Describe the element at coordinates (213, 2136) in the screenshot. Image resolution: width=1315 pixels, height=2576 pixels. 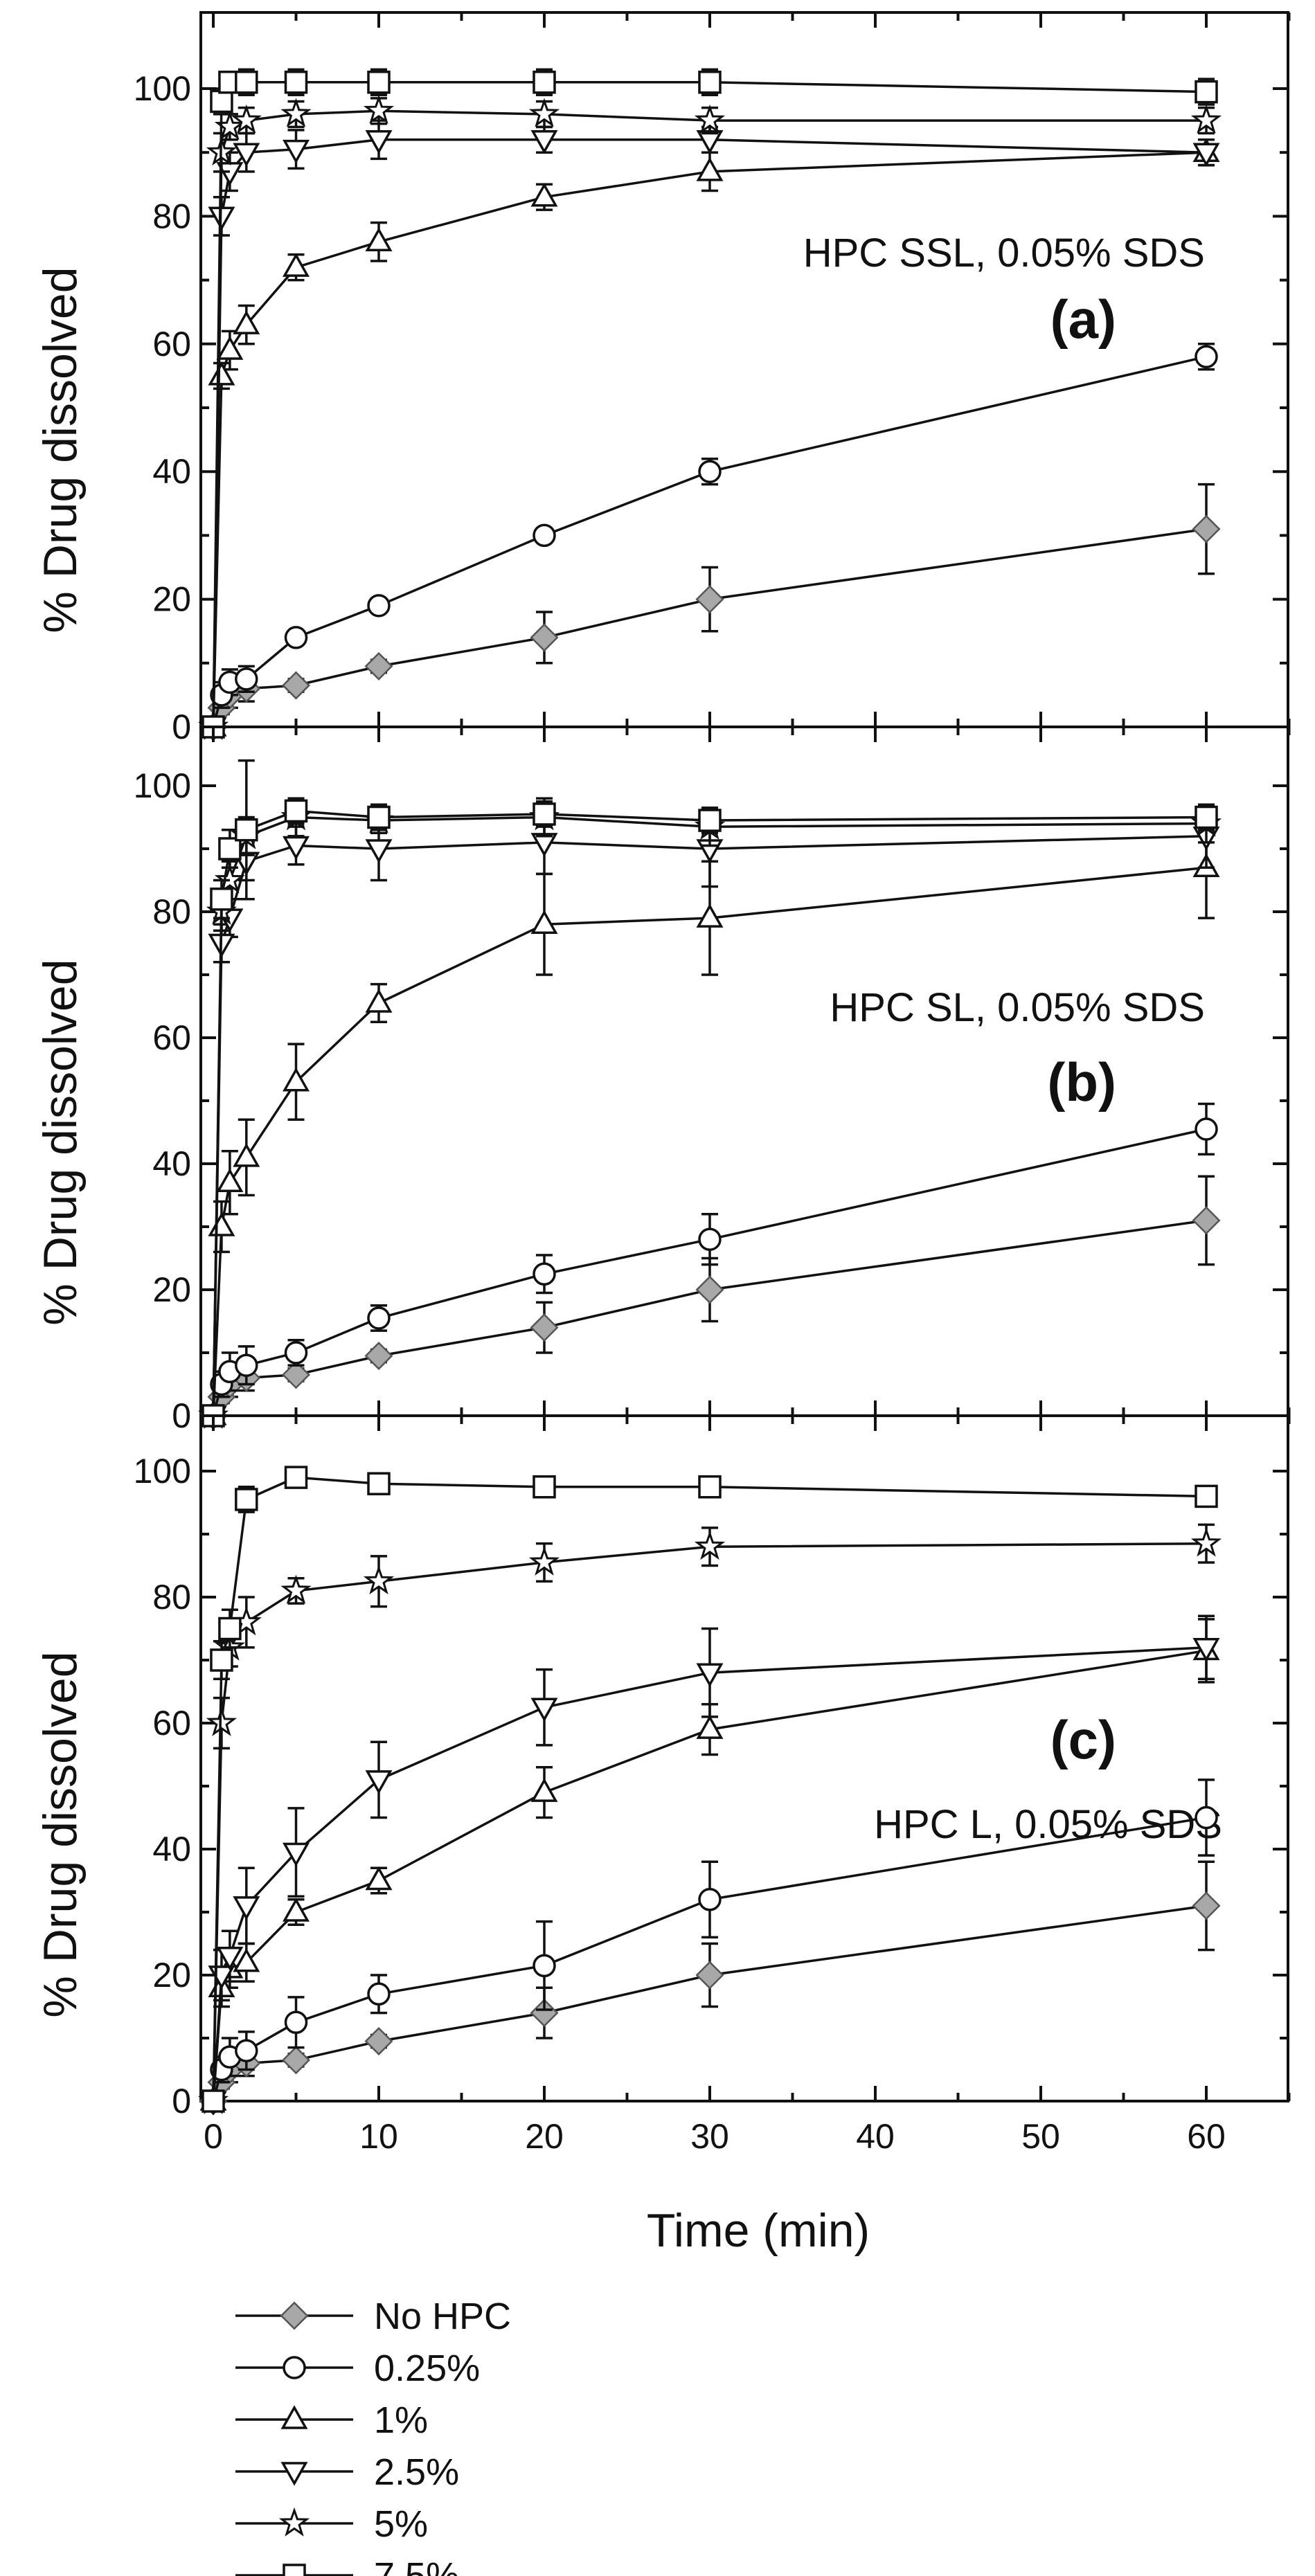
I see `xtick-label-0: 0` at that location.